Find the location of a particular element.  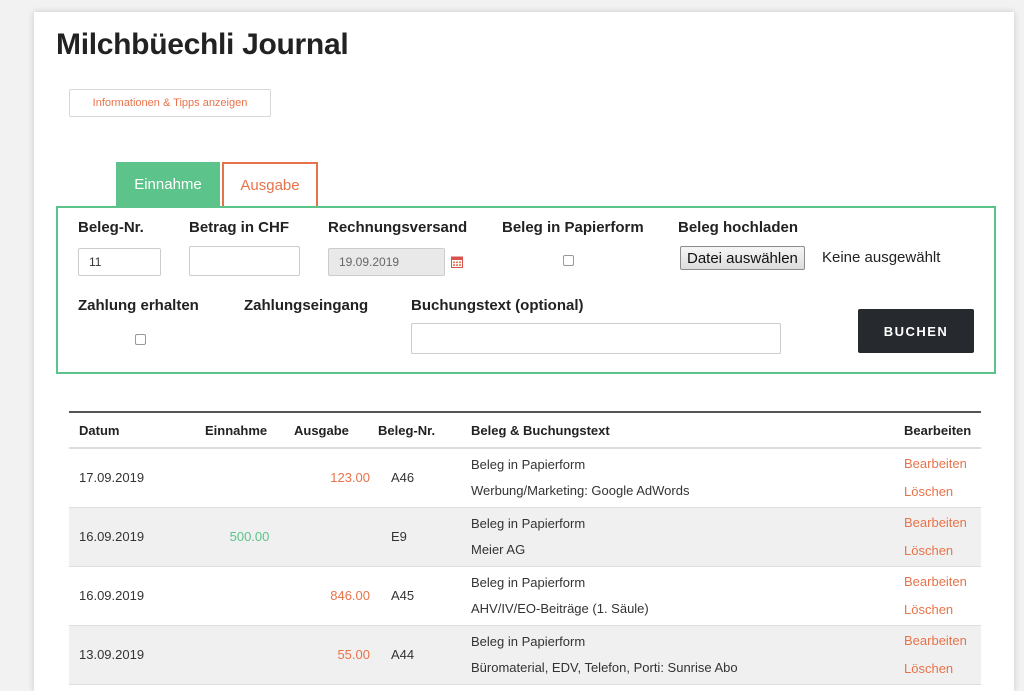

row-buchungstext: AHV/IV/EO-Beiträge (1. Säule) is located at coordinates (560, 608).